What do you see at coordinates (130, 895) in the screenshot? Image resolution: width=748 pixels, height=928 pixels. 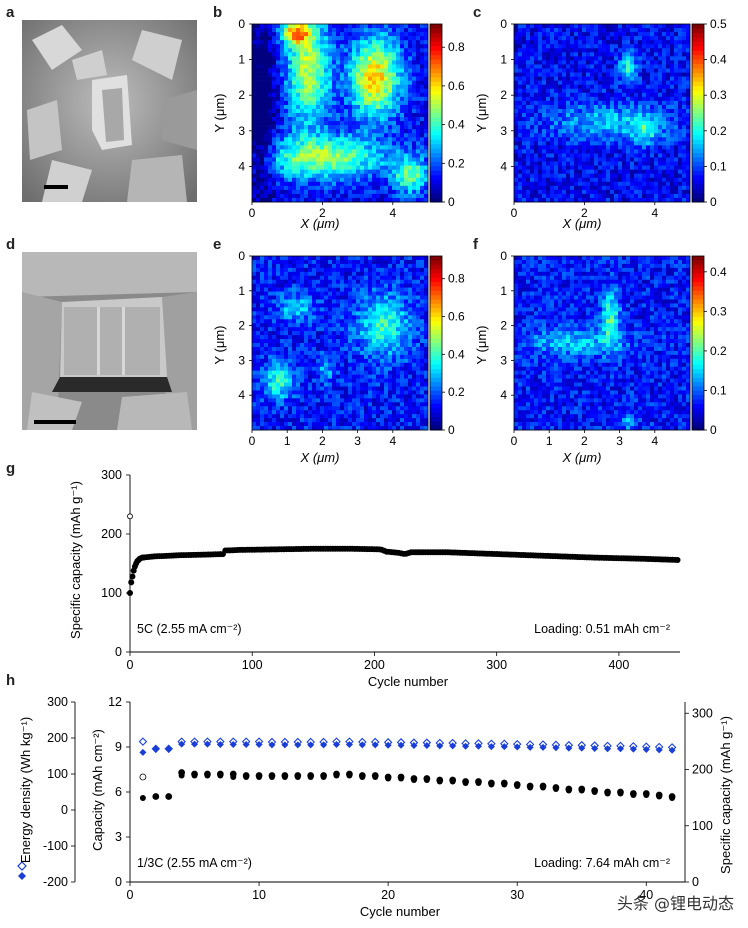 I see `chart-h-x-tick: 0` at bounding box center [130, 895].